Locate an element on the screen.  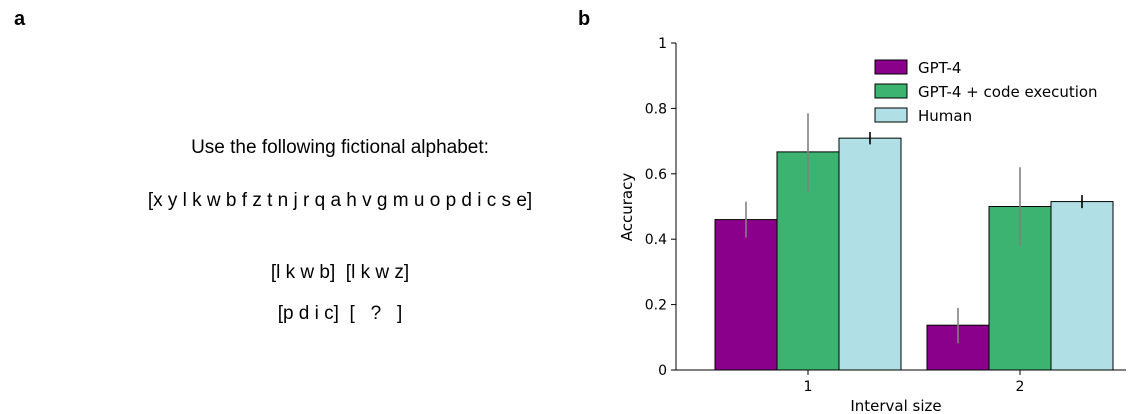
prompt-intro-text: Use the following fictional alphabet: is located at coordinates (340, 147).